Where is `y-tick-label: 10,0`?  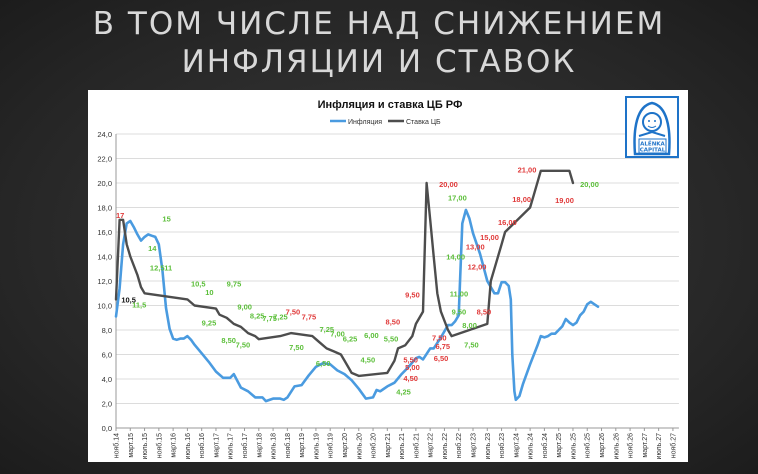 y-tick-label: 10,0 is located at coordinates (104, 306).